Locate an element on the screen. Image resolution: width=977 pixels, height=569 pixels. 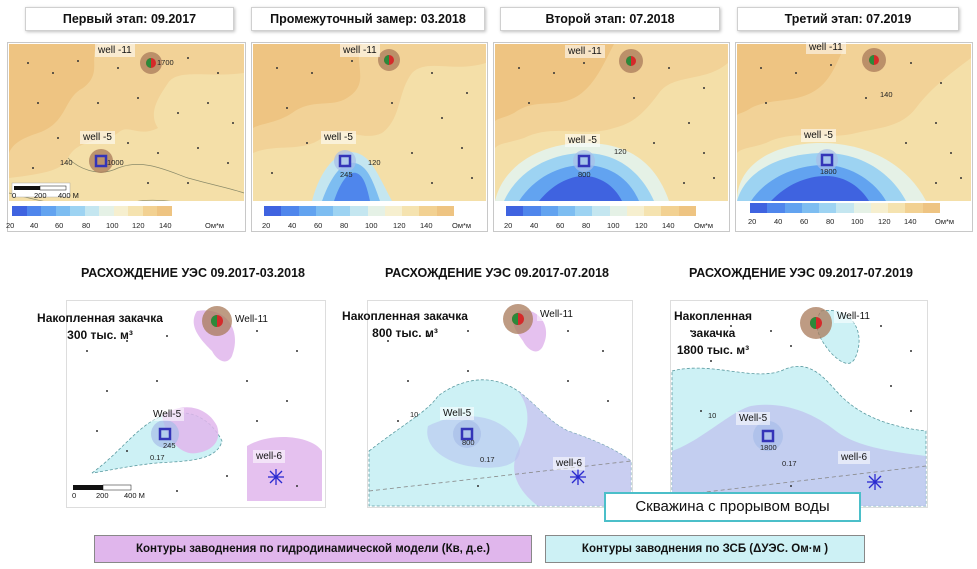
colorbar-2-tick-20: 20 is located at coordinates (266, 225).